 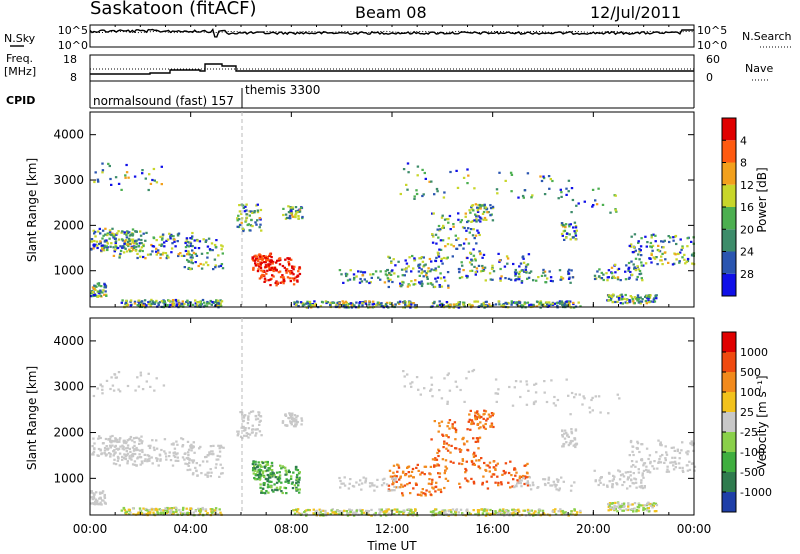 What do you see at coordinates (282, 90) in the screenshot?
I see `cpid-themis: themis 3300` at bounding box center [282, 90].